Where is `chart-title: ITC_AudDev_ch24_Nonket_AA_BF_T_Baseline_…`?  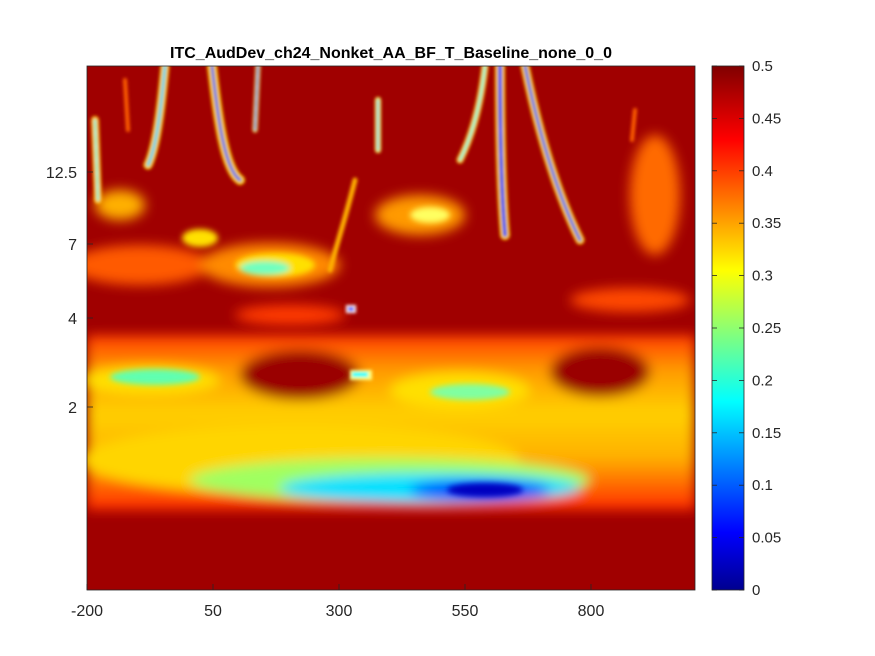 chart-title: ITC_AudDev_ch24_Nonket_AA_BF_T_Baseline_… is located at coordinates (391, 53).